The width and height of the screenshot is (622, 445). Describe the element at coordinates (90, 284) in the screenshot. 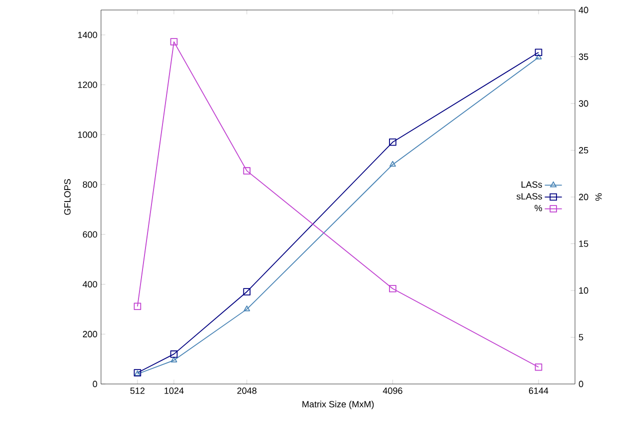

I see `y-tick-label: 400` at that location.